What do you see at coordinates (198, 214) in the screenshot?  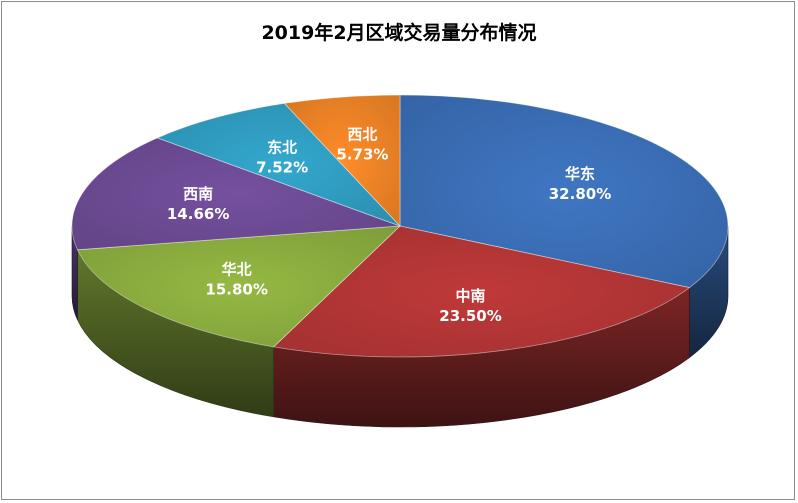 I see `slice-value-label: 14.66%` at bounding box center [198, 214].